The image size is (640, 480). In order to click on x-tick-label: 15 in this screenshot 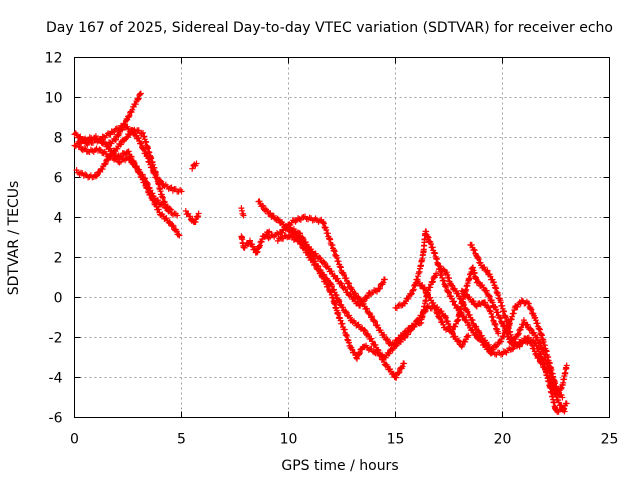, I will do `click(396, 440)`.